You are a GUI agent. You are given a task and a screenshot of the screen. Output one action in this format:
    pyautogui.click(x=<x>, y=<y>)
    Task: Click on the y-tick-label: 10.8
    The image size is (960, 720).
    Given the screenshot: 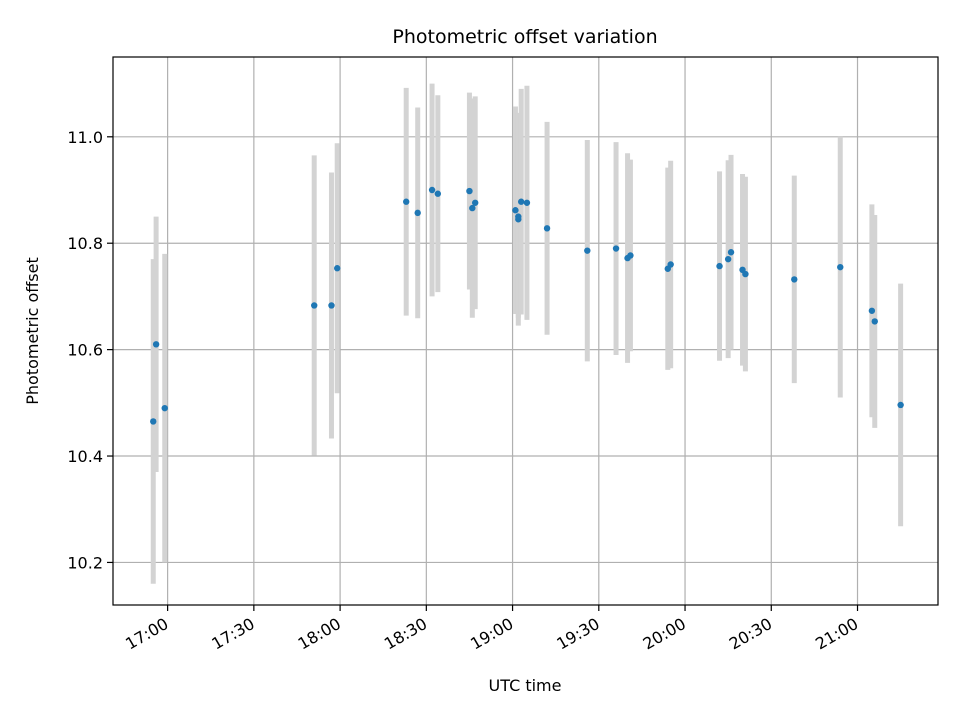 What is the action you would take?
    pyautogui.click(x=85, y=243)
    